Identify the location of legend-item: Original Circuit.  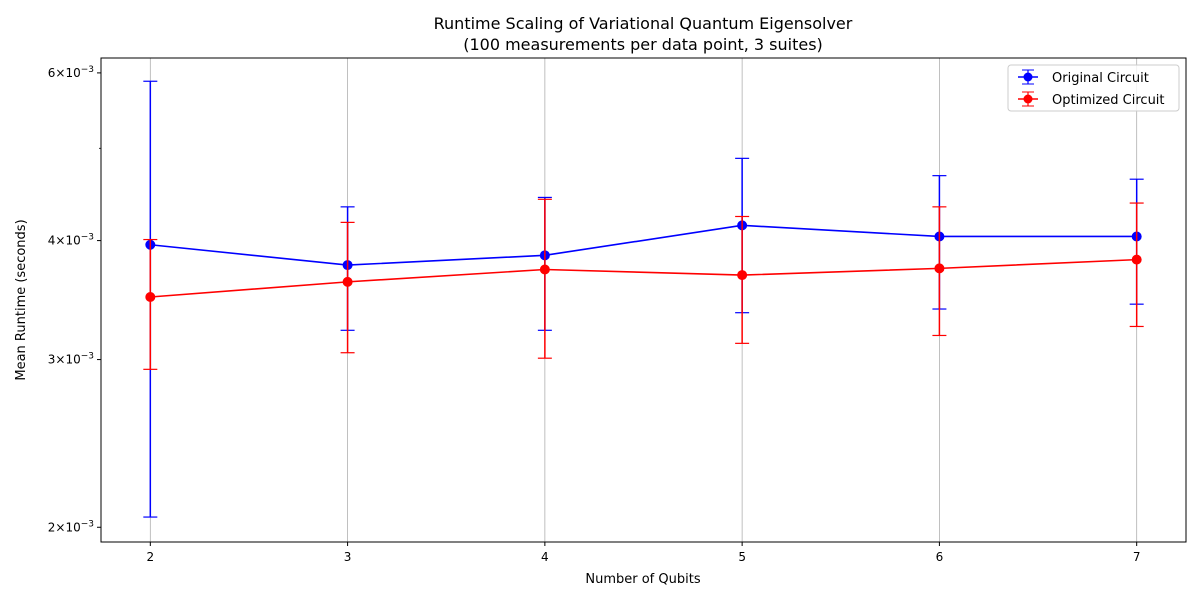
(1083, 77).